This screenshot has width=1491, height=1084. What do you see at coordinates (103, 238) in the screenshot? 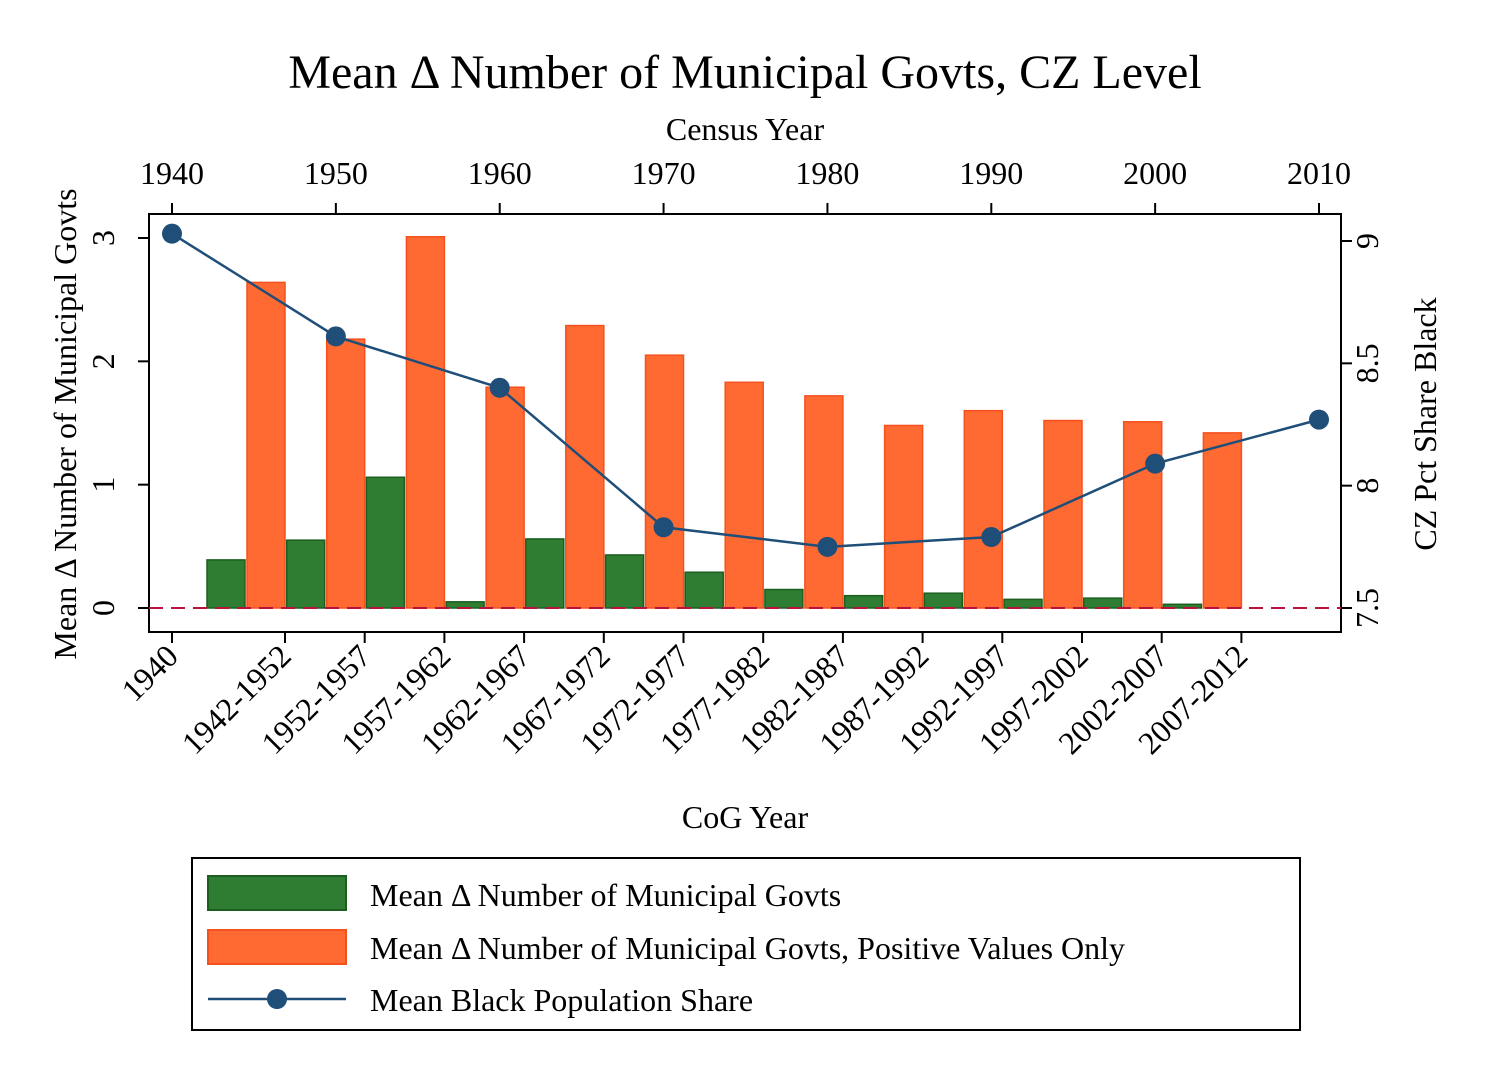
I see `left-tick-label-3: 3` at bounding box center [103, 238].